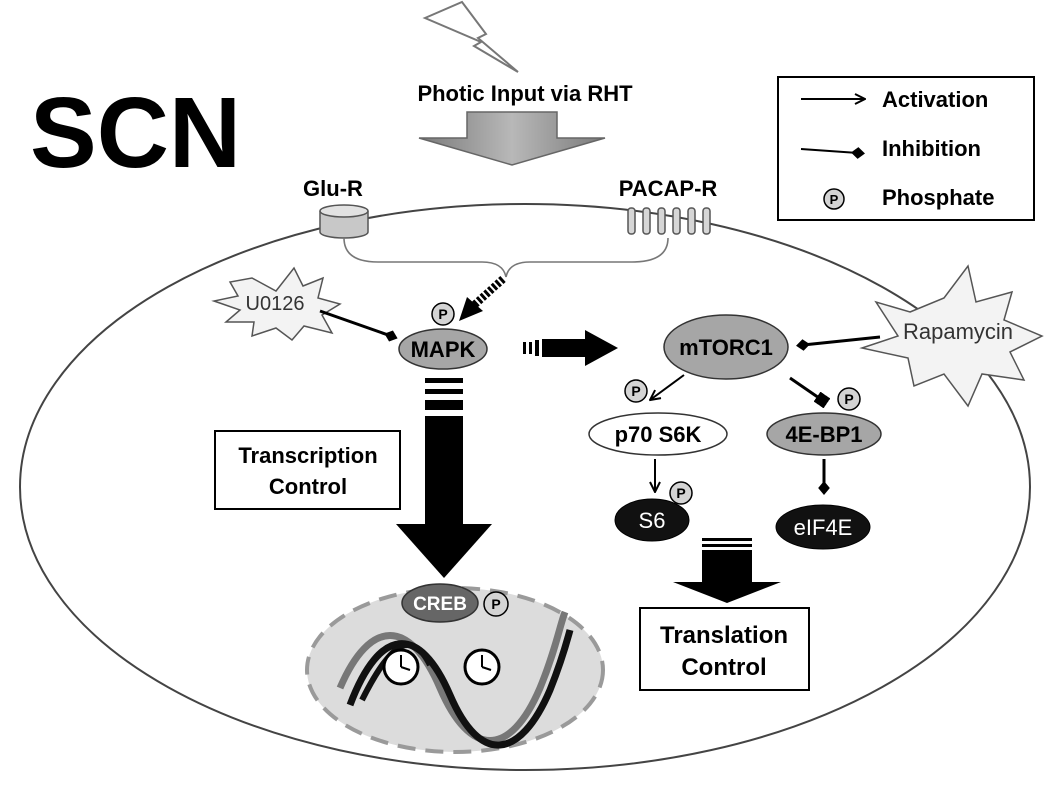 This screenshot has width=1050, height=794. What do you see at coordinates (832, 153) in the screenshot?
I see `legend-inhibition-line` at bounding box center [832, 153].